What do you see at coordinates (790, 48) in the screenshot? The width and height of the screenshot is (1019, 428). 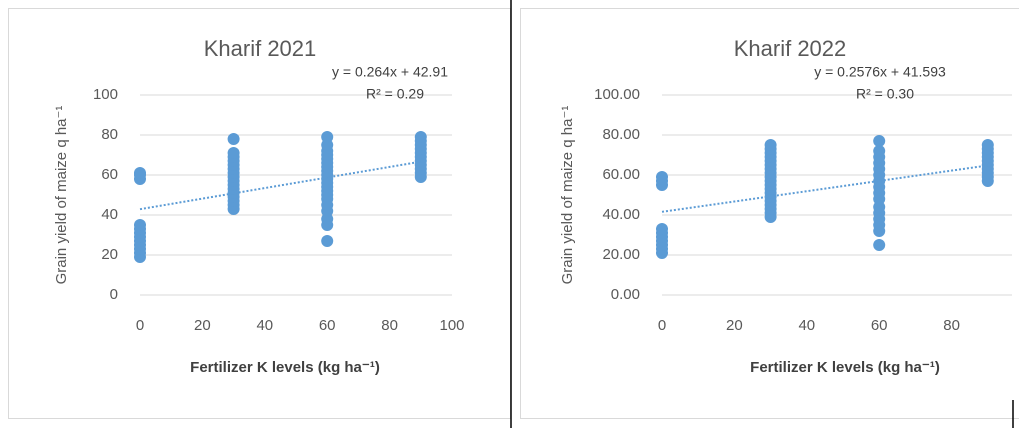 I see `chart-title: Kharif 2022` at bounding box center [790, 48].